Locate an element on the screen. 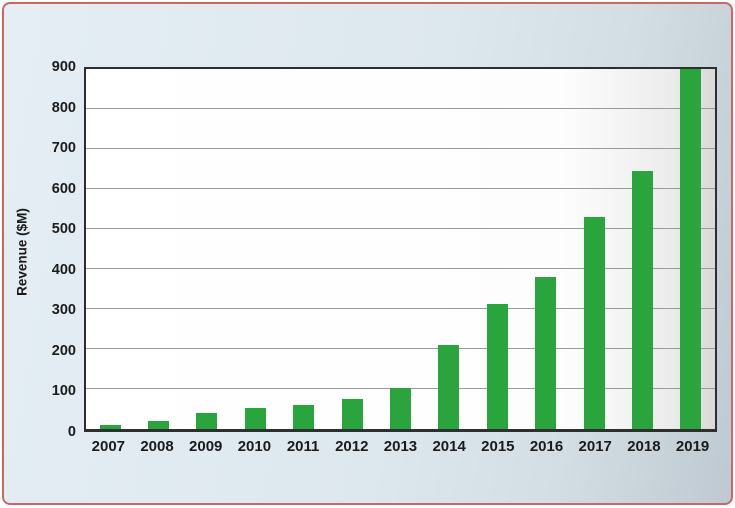  y-tick-label-800: 800 is located at coordinates (63, 107).